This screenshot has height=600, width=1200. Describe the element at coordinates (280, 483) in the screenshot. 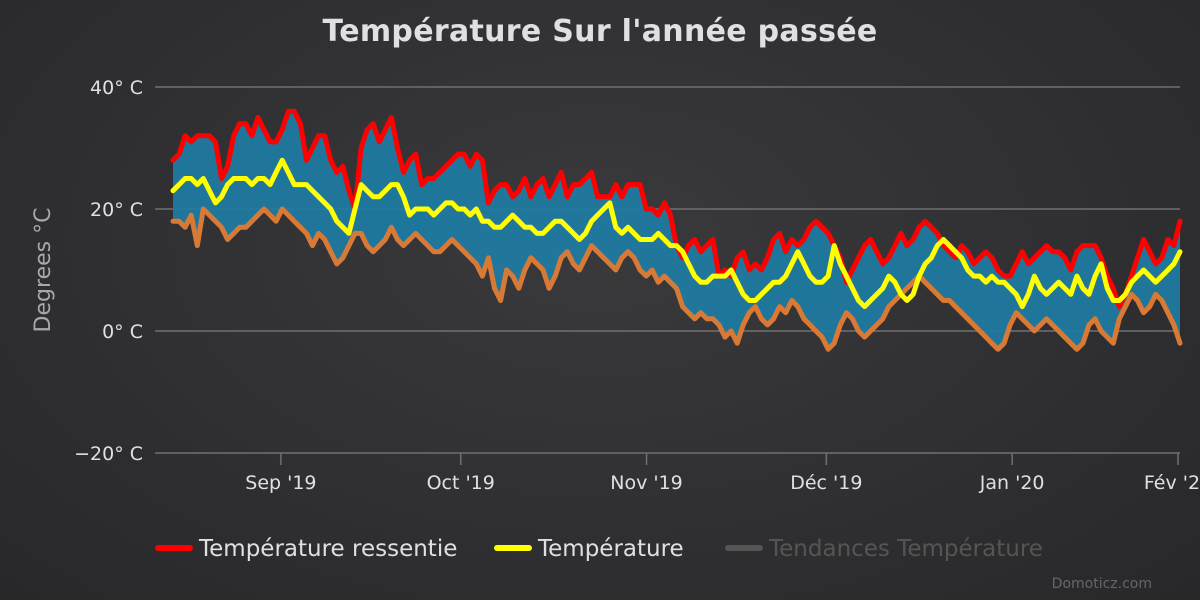

I see `x-tick-label: Sep '19` at that location.